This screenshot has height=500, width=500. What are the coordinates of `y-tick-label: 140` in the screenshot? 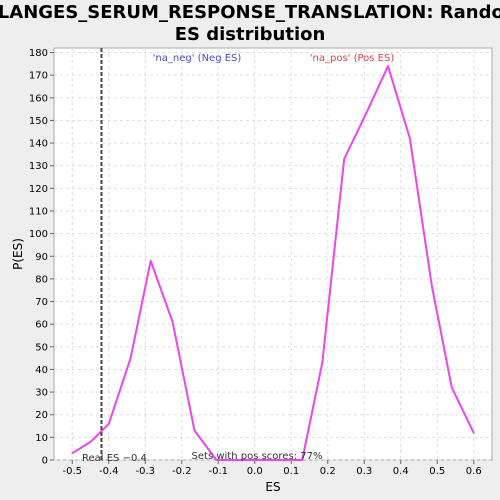 It's located at (38, 144).